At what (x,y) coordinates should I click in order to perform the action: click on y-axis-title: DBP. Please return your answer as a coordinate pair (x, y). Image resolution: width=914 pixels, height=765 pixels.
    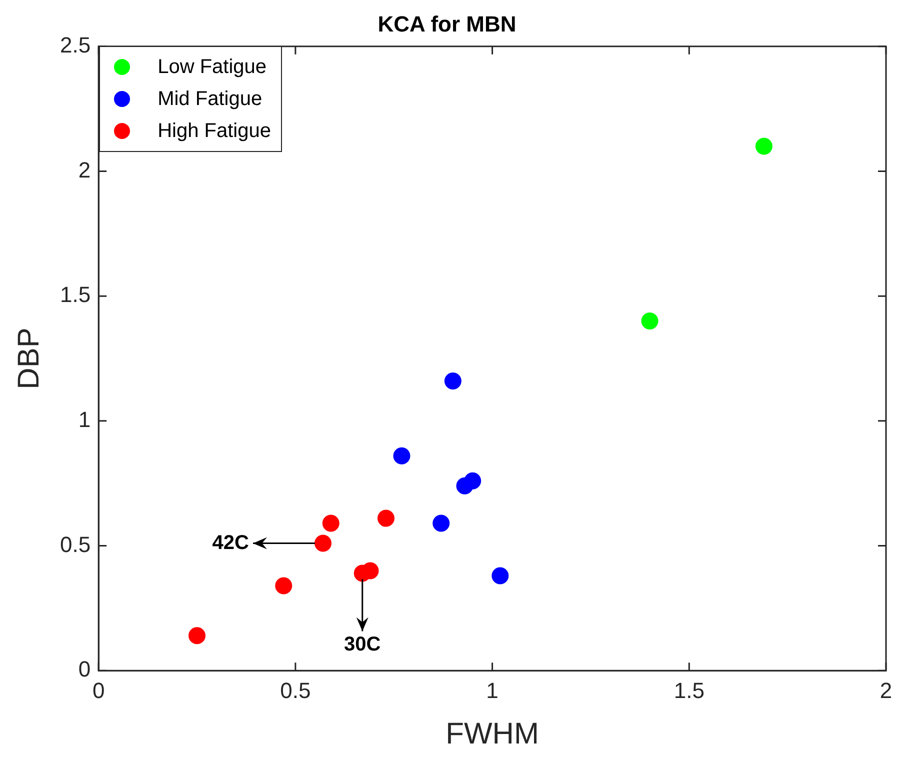
    Looking at the image, I should click on (29, 359).